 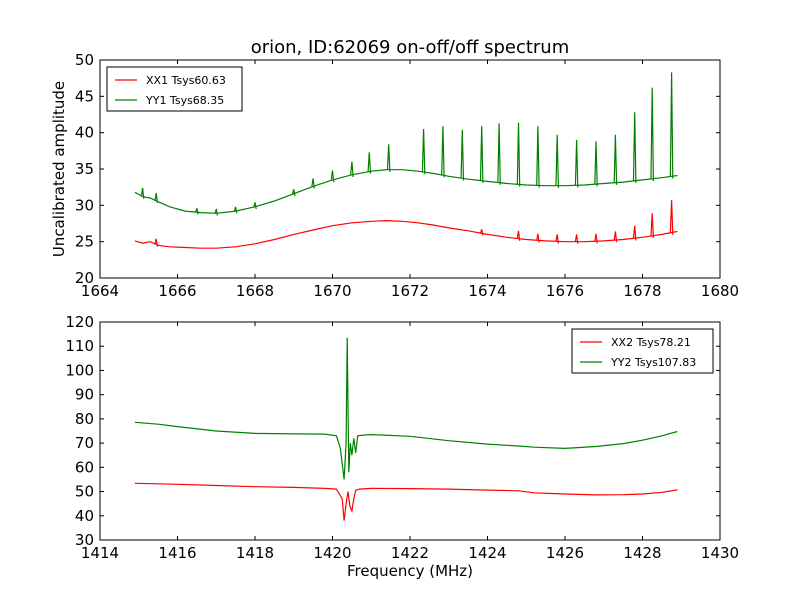 I want to click on panel1-legend-label: XX1 Tsys60.63, so click(x=186, y=80).